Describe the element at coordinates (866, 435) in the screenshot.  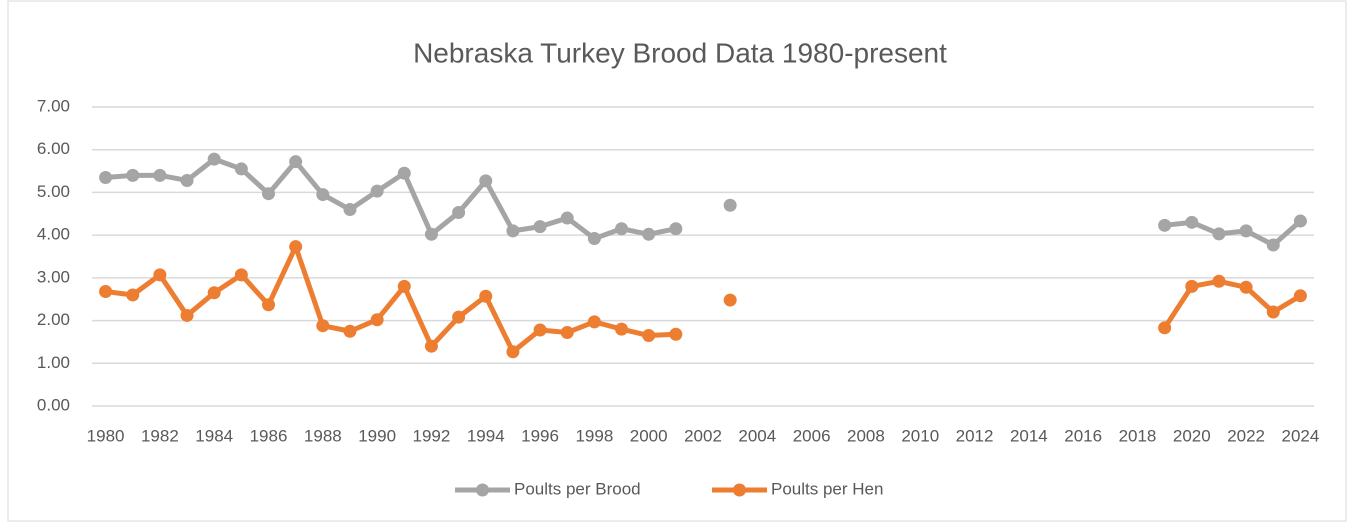
I see `x-tick-label: 2008` at that location.